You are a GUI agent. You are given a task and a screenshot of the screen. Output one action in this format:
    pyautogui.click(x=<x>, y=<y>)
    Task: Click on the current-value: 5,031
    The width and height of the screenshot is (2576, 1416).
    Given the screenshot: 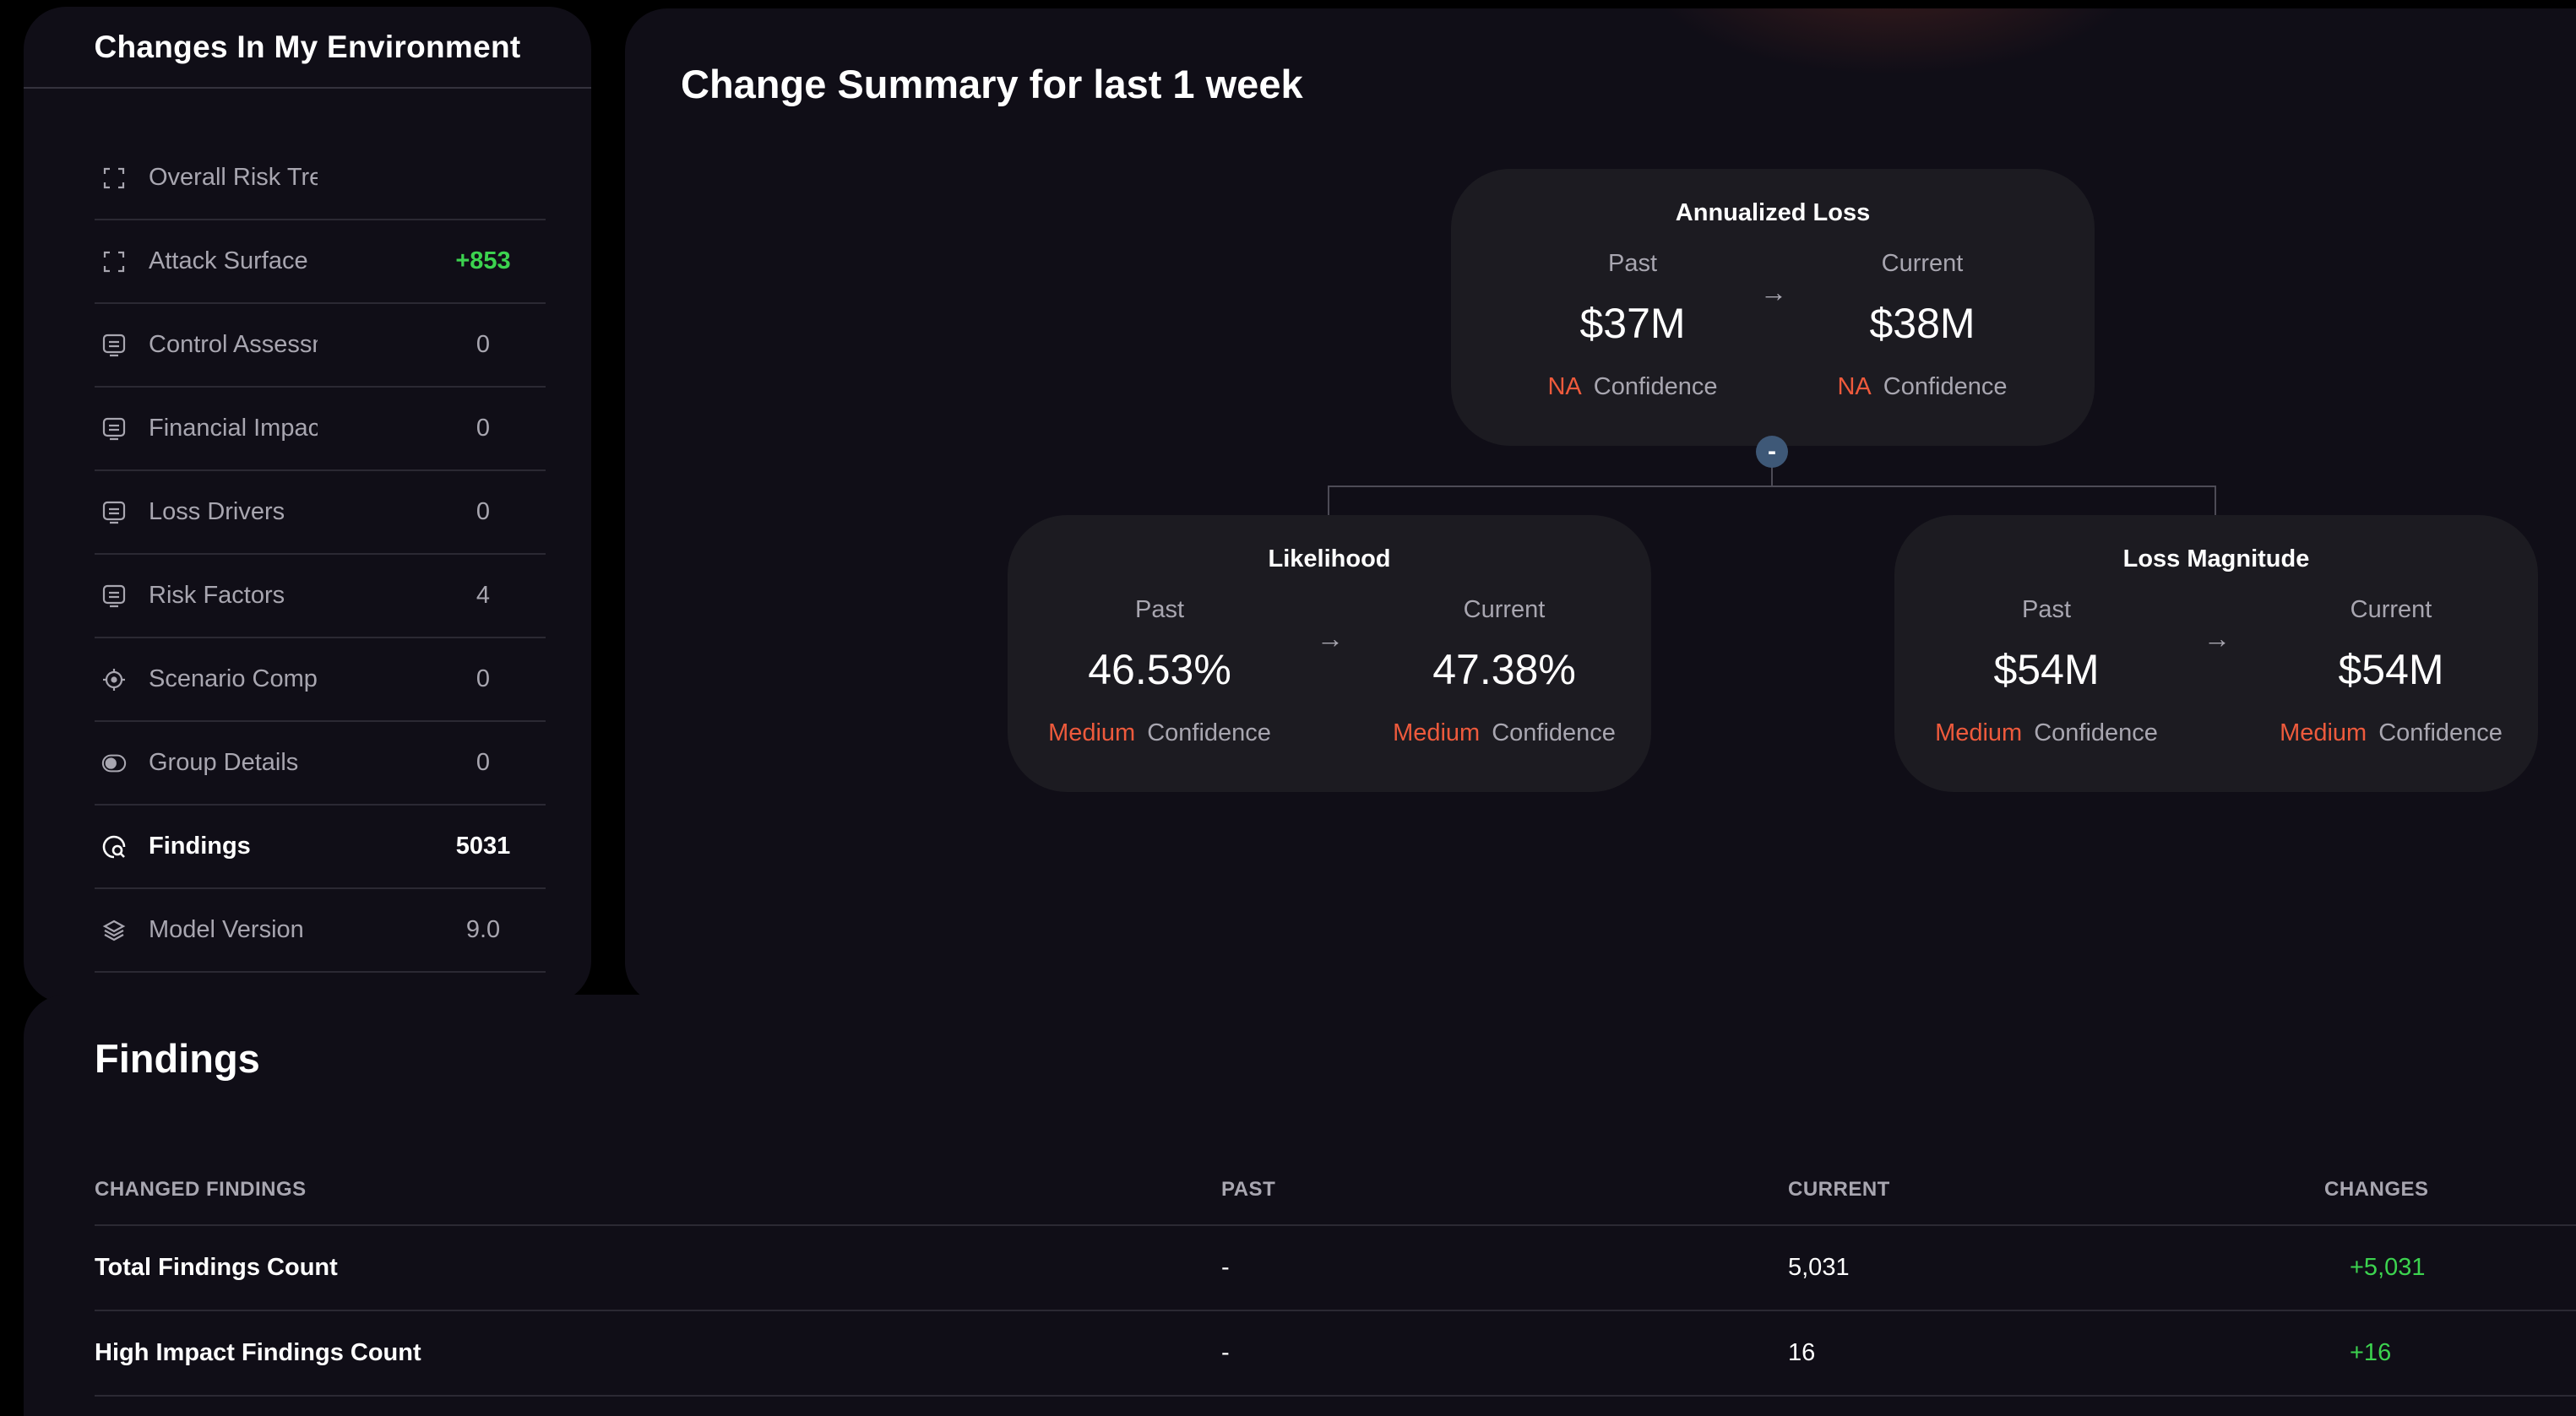 What is the action you would take?
    pyautogui.click(x=1819, y=1267)
    